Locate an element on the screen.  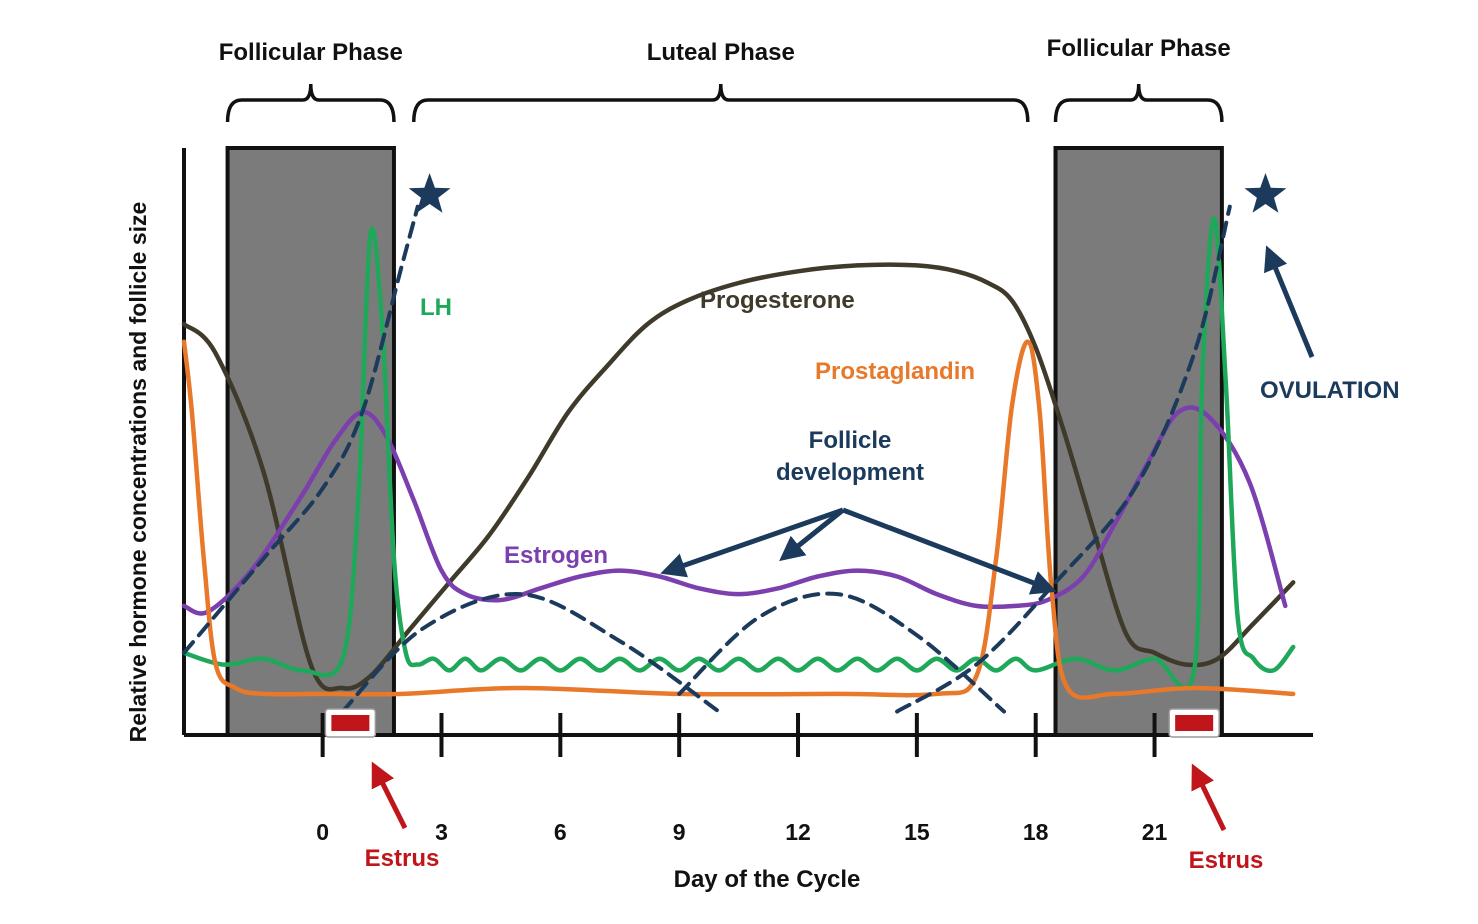
x-tick-label-15: 15 is located at coordinates (917, 832).